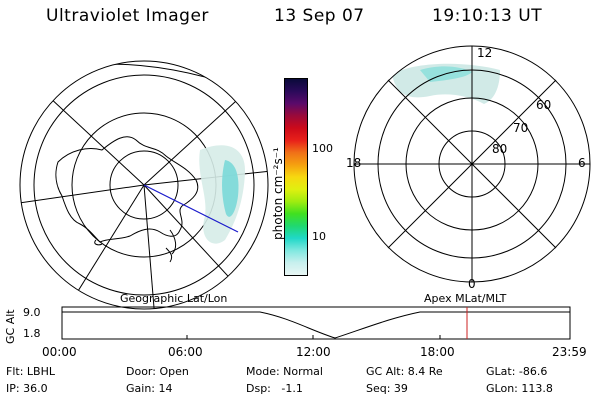 The height and width of the screenshot is (400, 600). I want to click on colorbar-tick-100: 100, so click(322, 148).